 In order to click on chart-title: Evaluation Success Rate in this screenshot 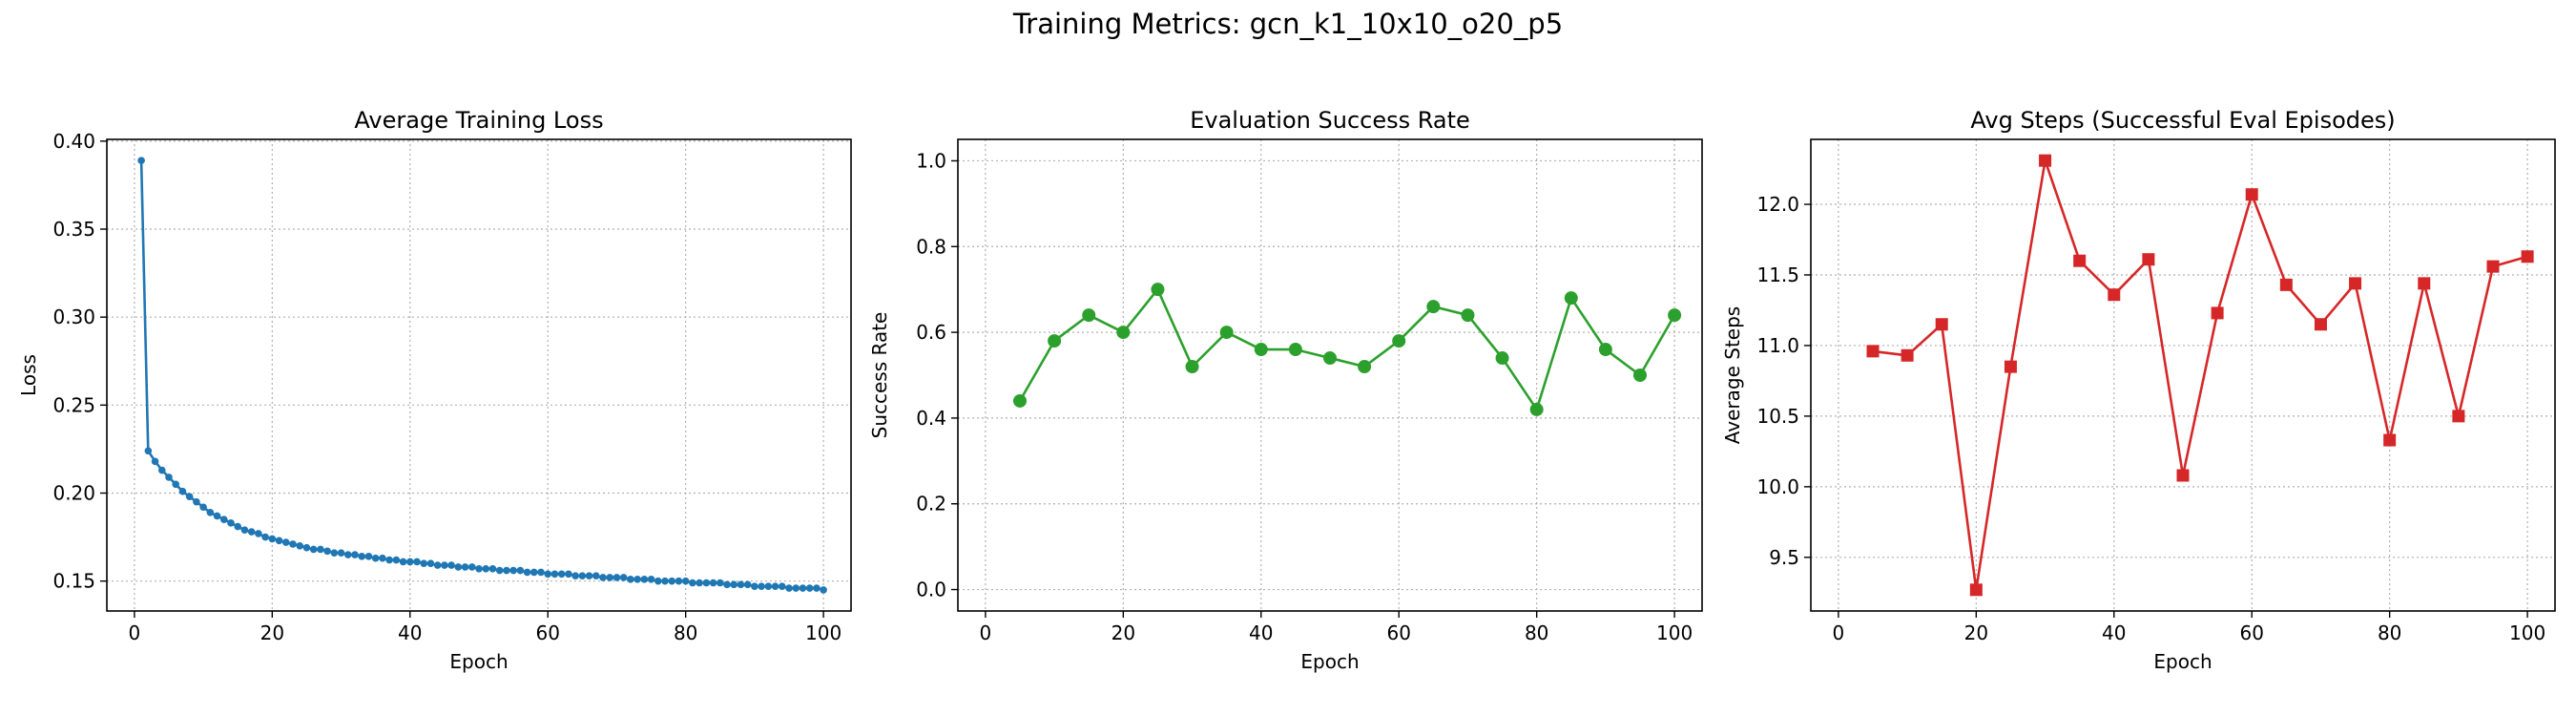, I will do `click(1330, 120)`.